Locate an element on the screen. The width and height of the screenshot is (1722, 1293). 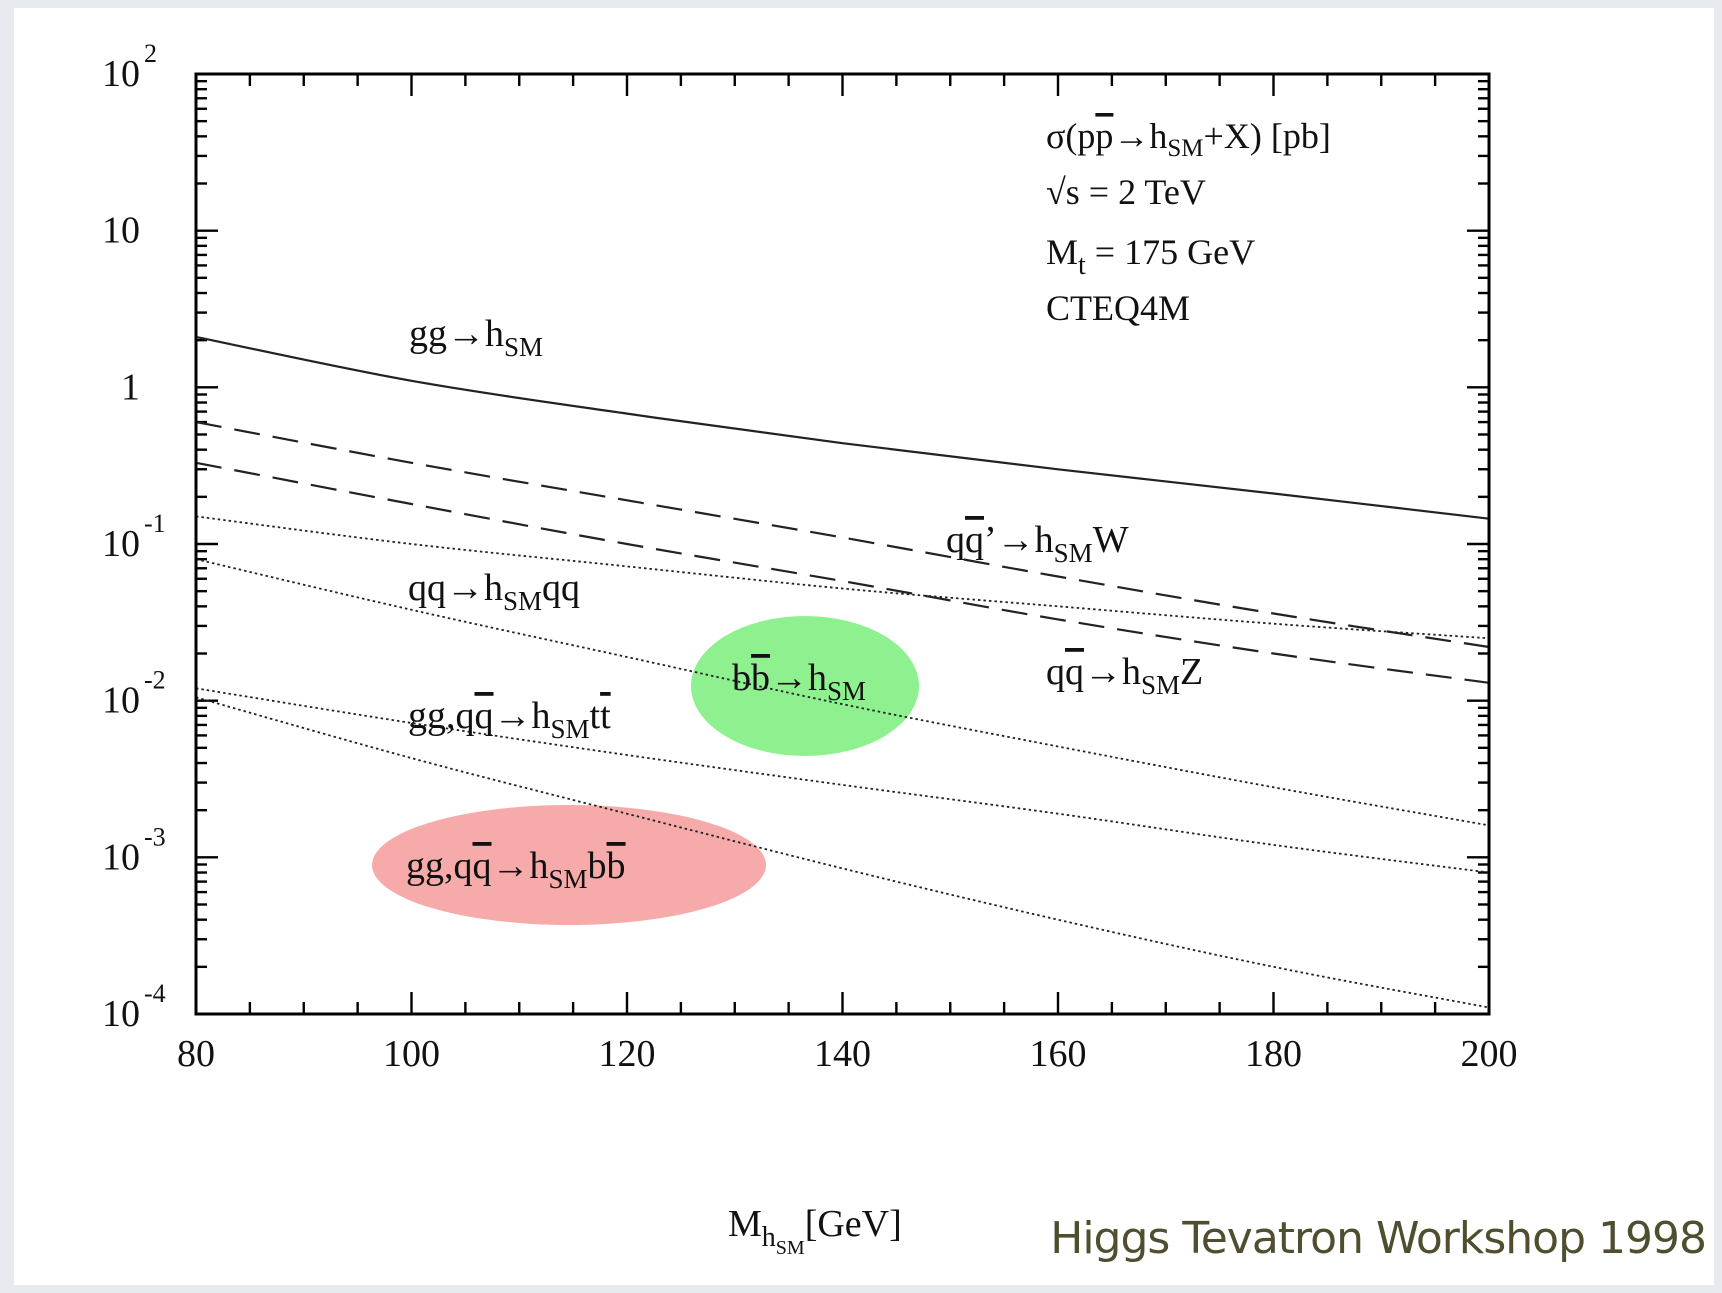
y-tick-exponent-4: -2 is located at coordinates (155, 680).